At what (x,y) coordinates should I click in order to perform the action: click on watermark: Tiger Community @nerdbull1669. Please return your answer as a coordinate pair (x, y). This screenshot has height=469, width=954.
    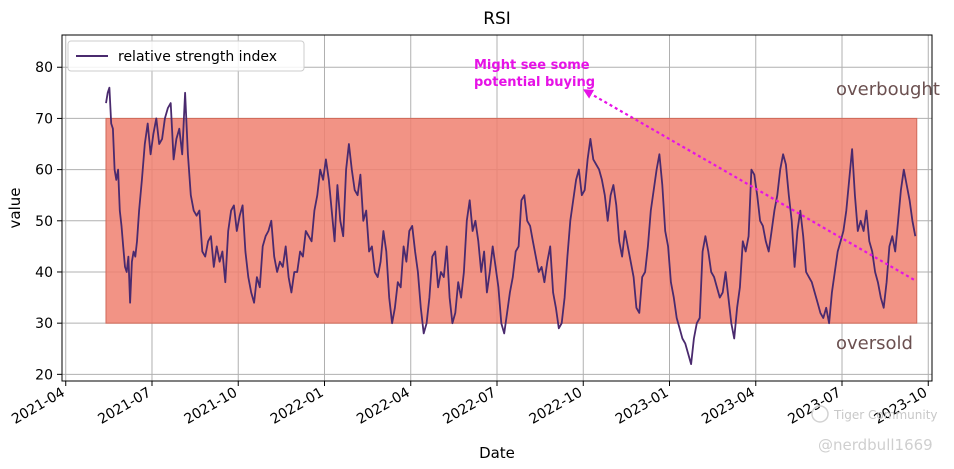
    Looking at the image, I should click on (874, 429).